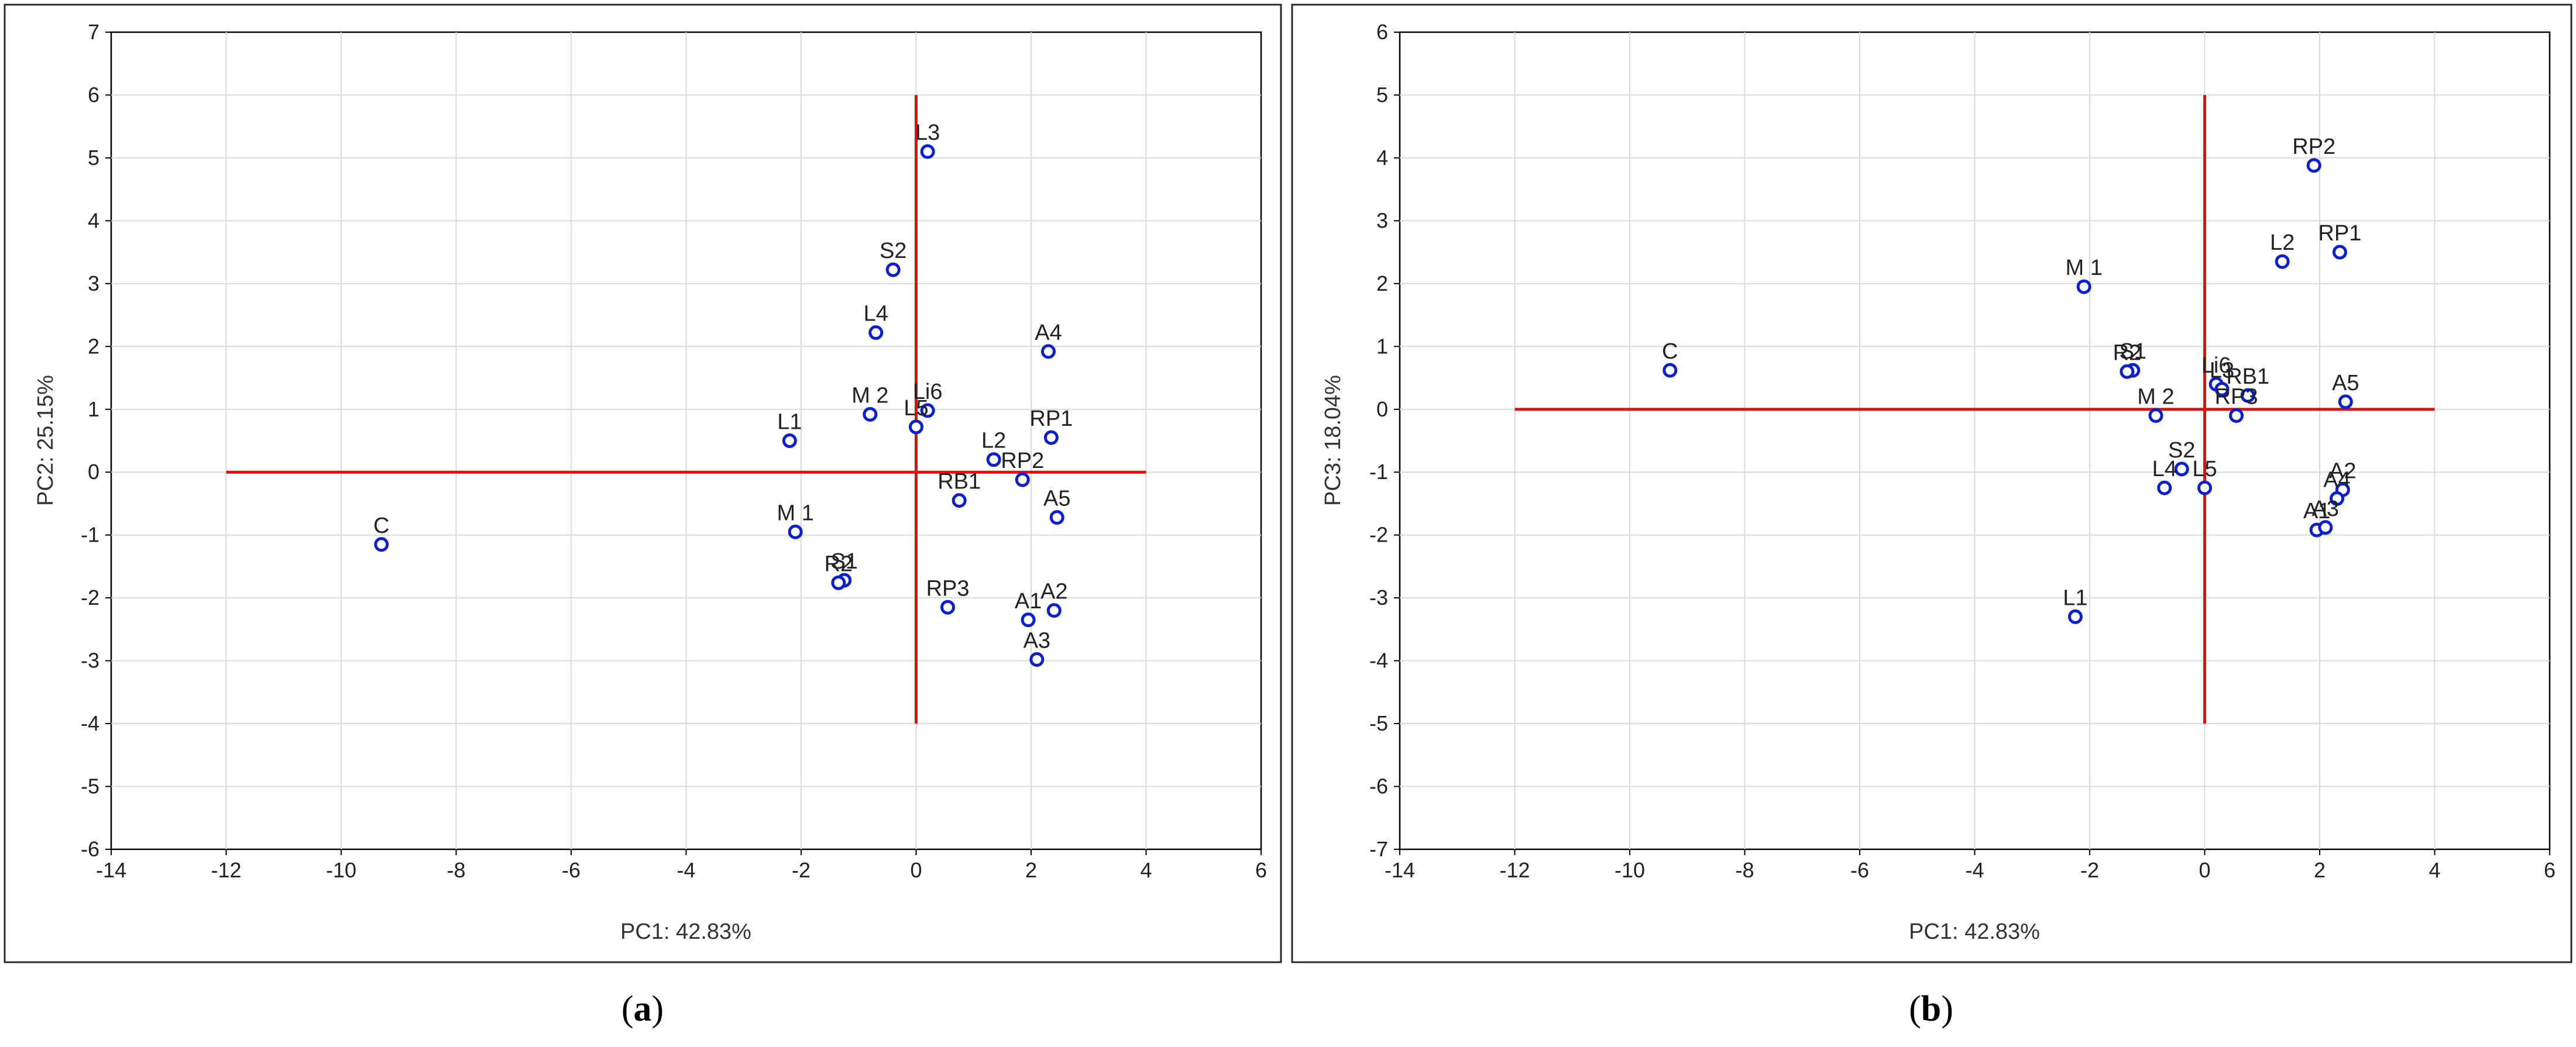 This screenshot has height=1047, width=2576. Describe the element at coordinates (2550, 870) in the screenshot. I see `x-tick-label: 6` at that location.